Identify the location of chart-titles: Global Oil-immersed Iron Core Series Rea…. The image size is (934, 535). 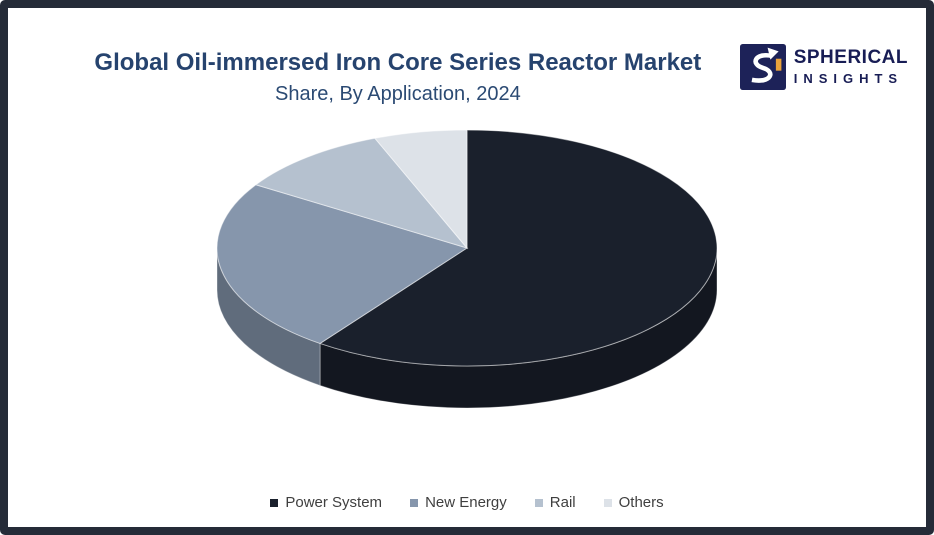
(383, 64).